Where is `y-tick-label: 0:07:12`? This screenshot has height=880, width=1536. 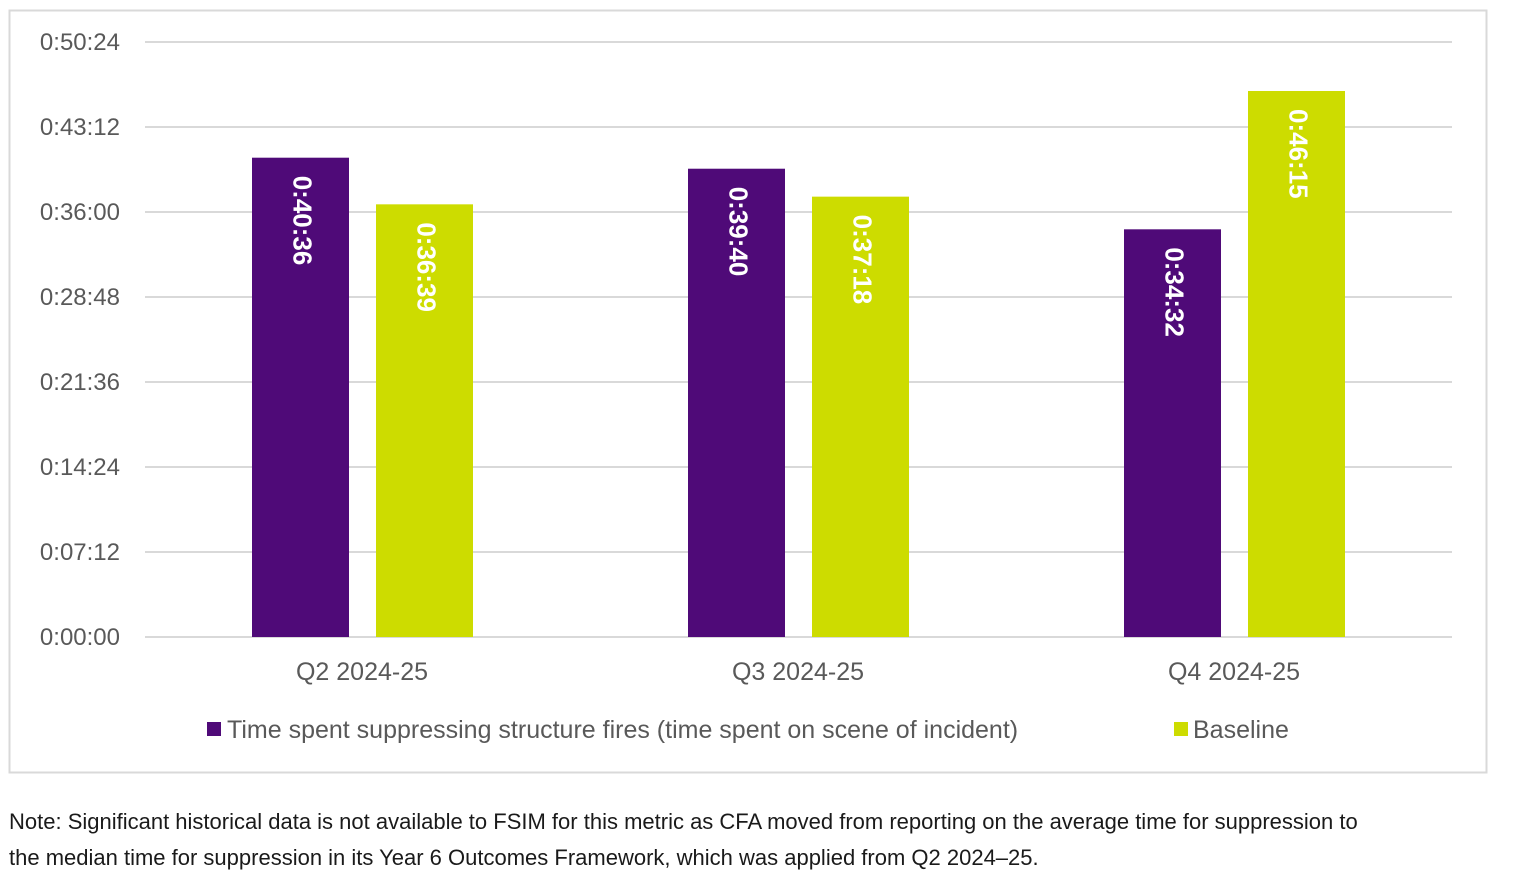 y-tick-label: 0:07:12 is located at coordinates (80, 552).